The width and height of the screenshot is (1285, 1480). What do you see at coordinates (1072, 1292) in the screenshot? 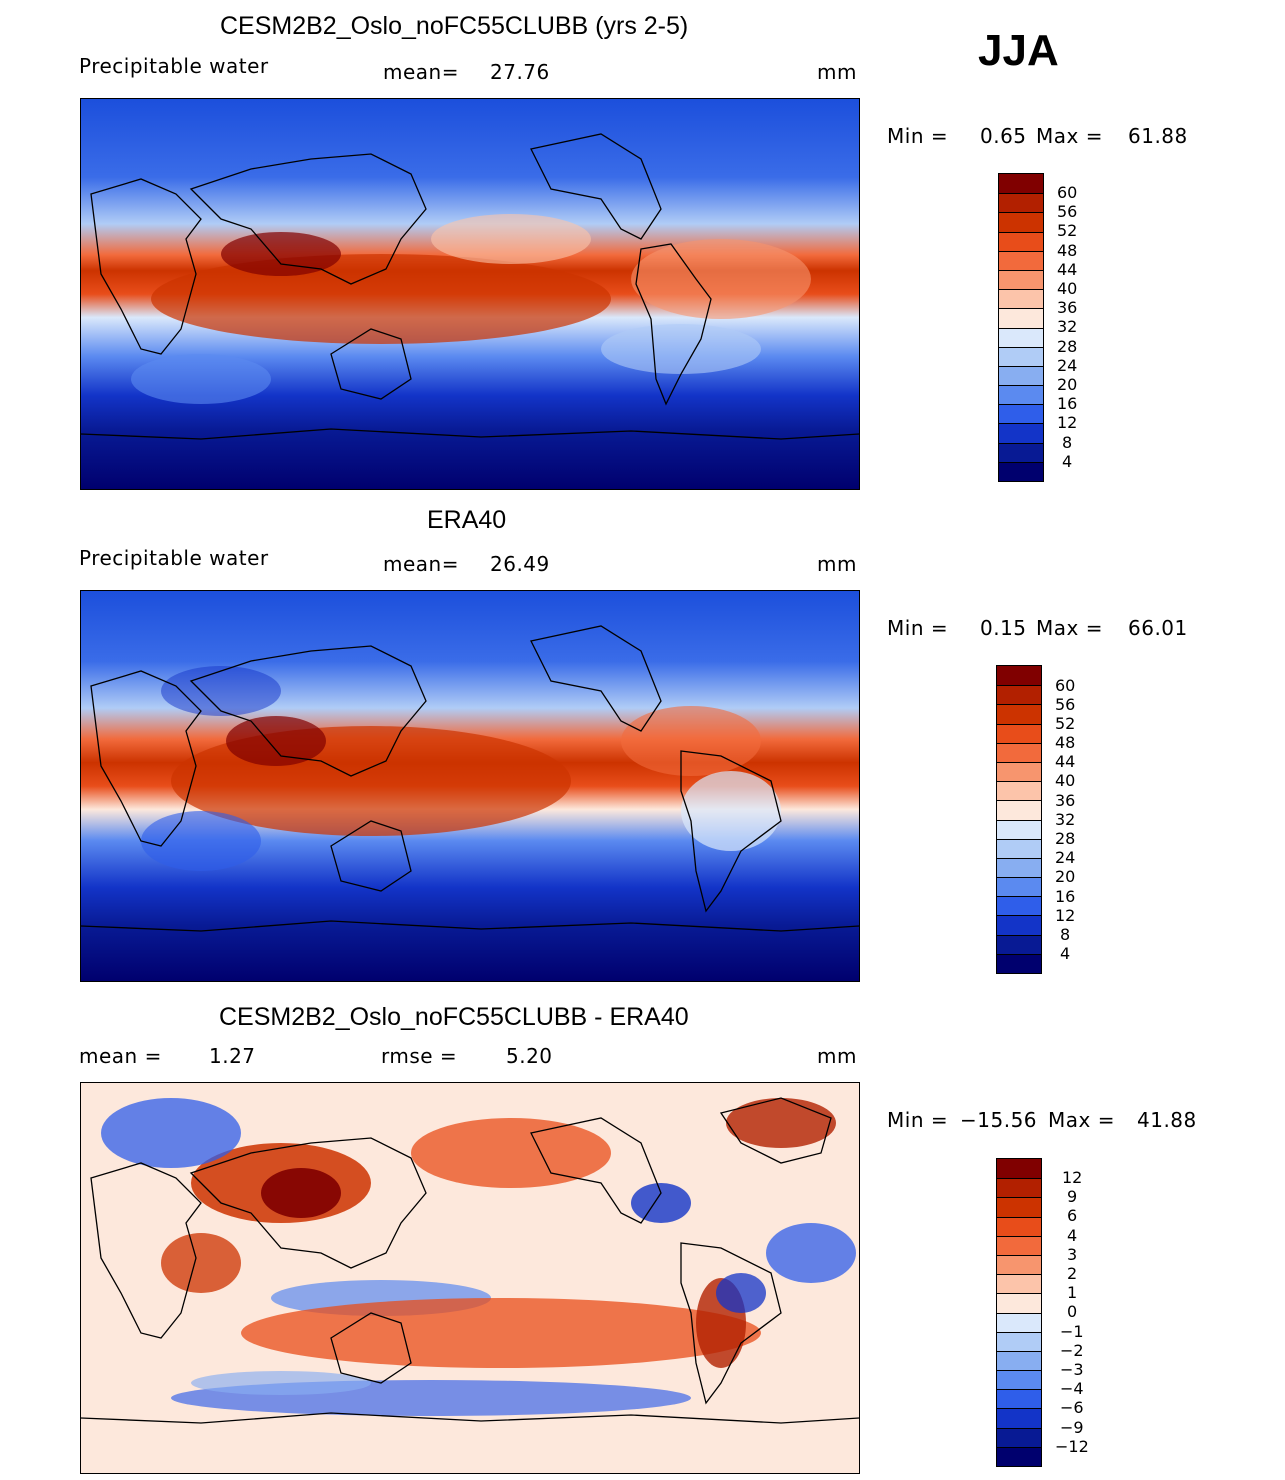
I see `colorbar-tick-label: 1` at bounding box center [1072, 1292].